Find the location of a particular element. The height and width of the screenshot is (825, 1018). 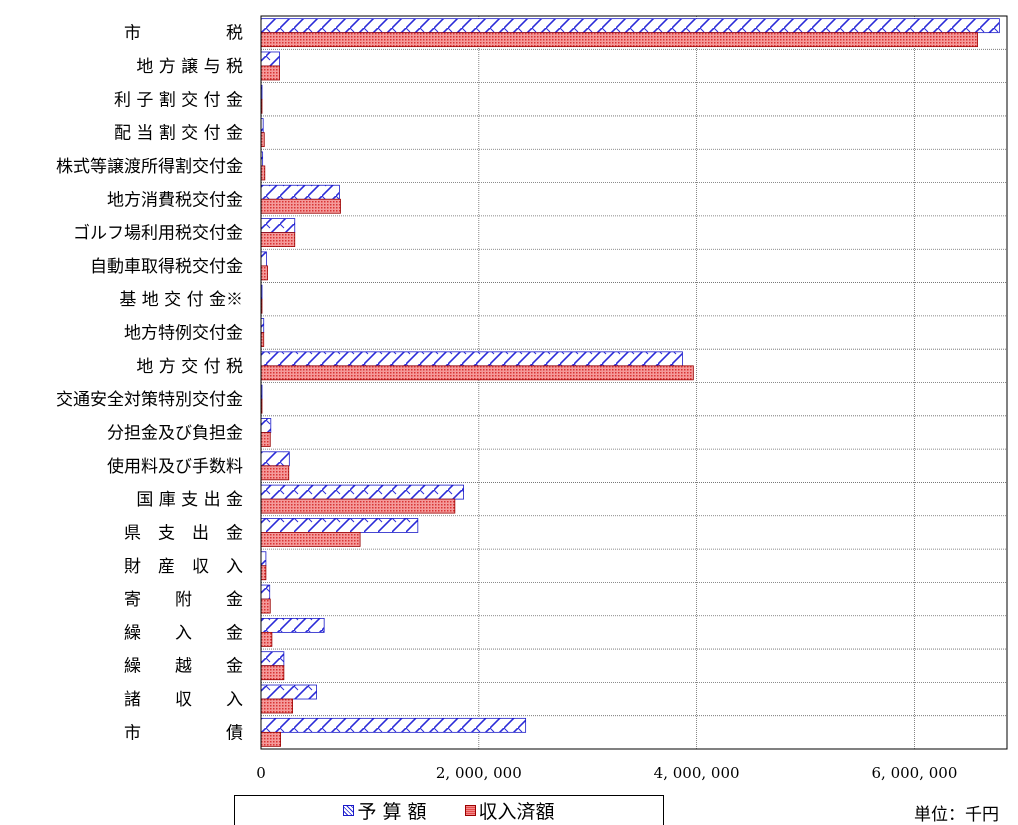

category-label: 地 方 譲 与 税 is located at coordinates (189, 67).